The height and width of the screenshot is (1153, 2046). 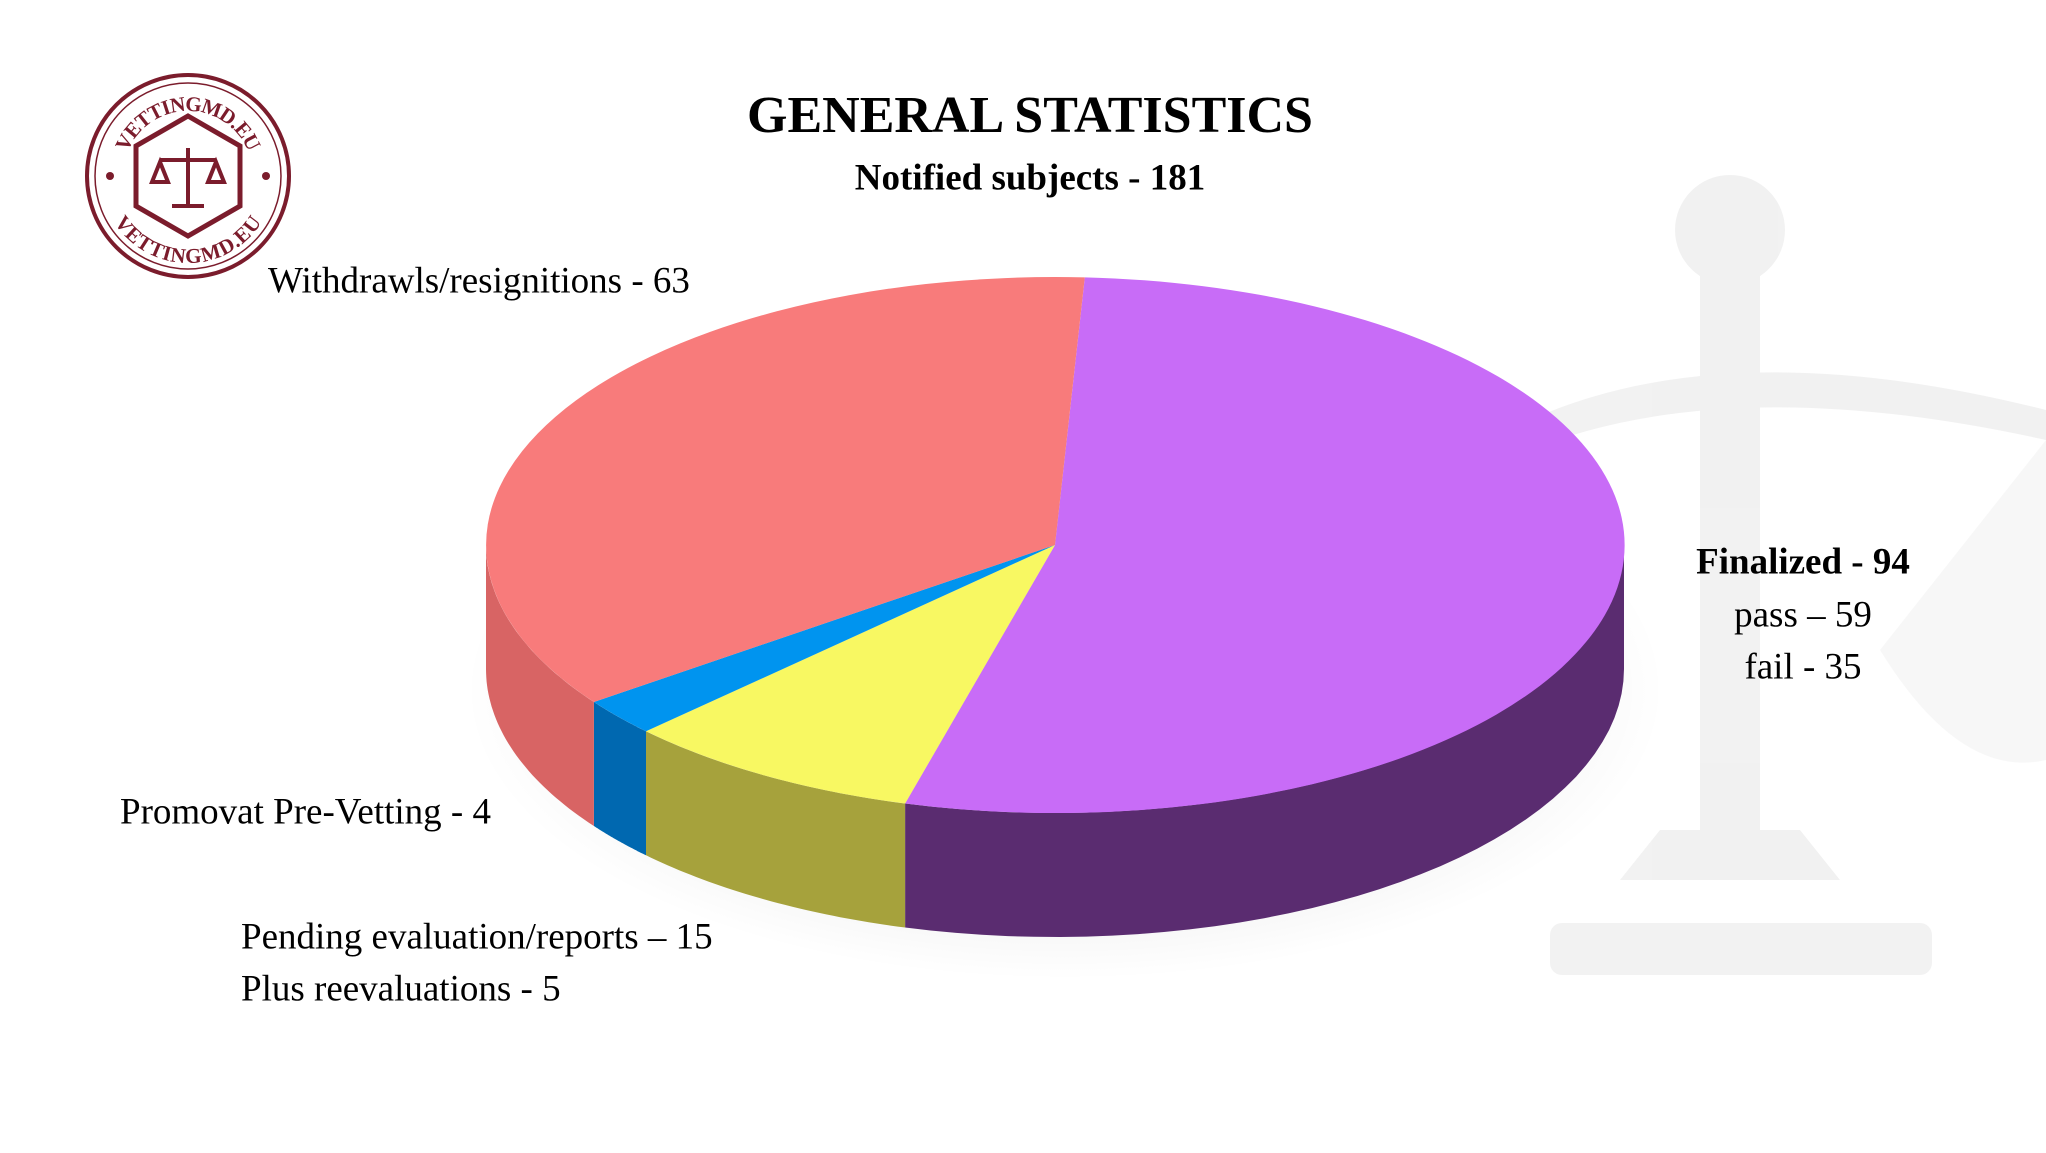 I want to click on data-label: Withdrawls/resignitions - 63, so click(x=479, y=280).